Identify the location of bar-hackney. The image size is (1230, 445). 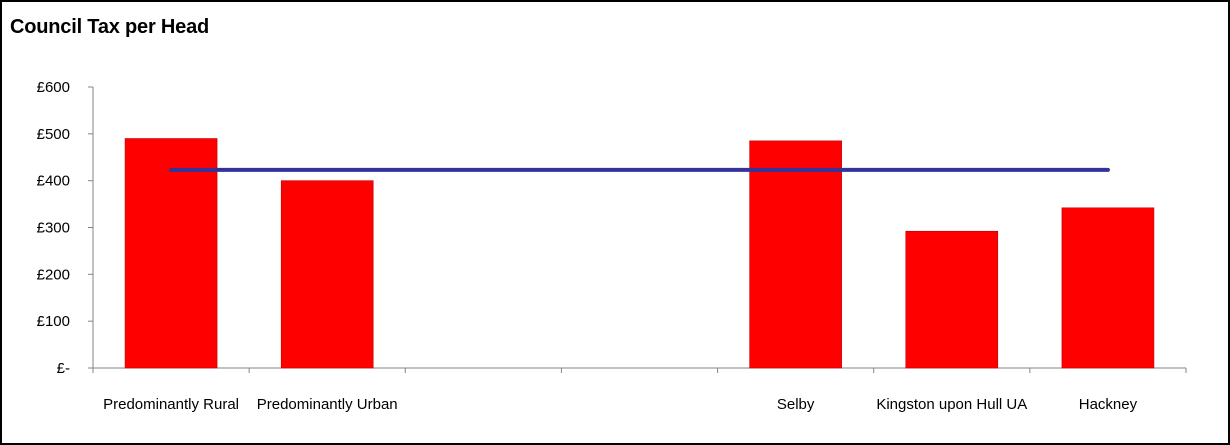
(1108, 288).